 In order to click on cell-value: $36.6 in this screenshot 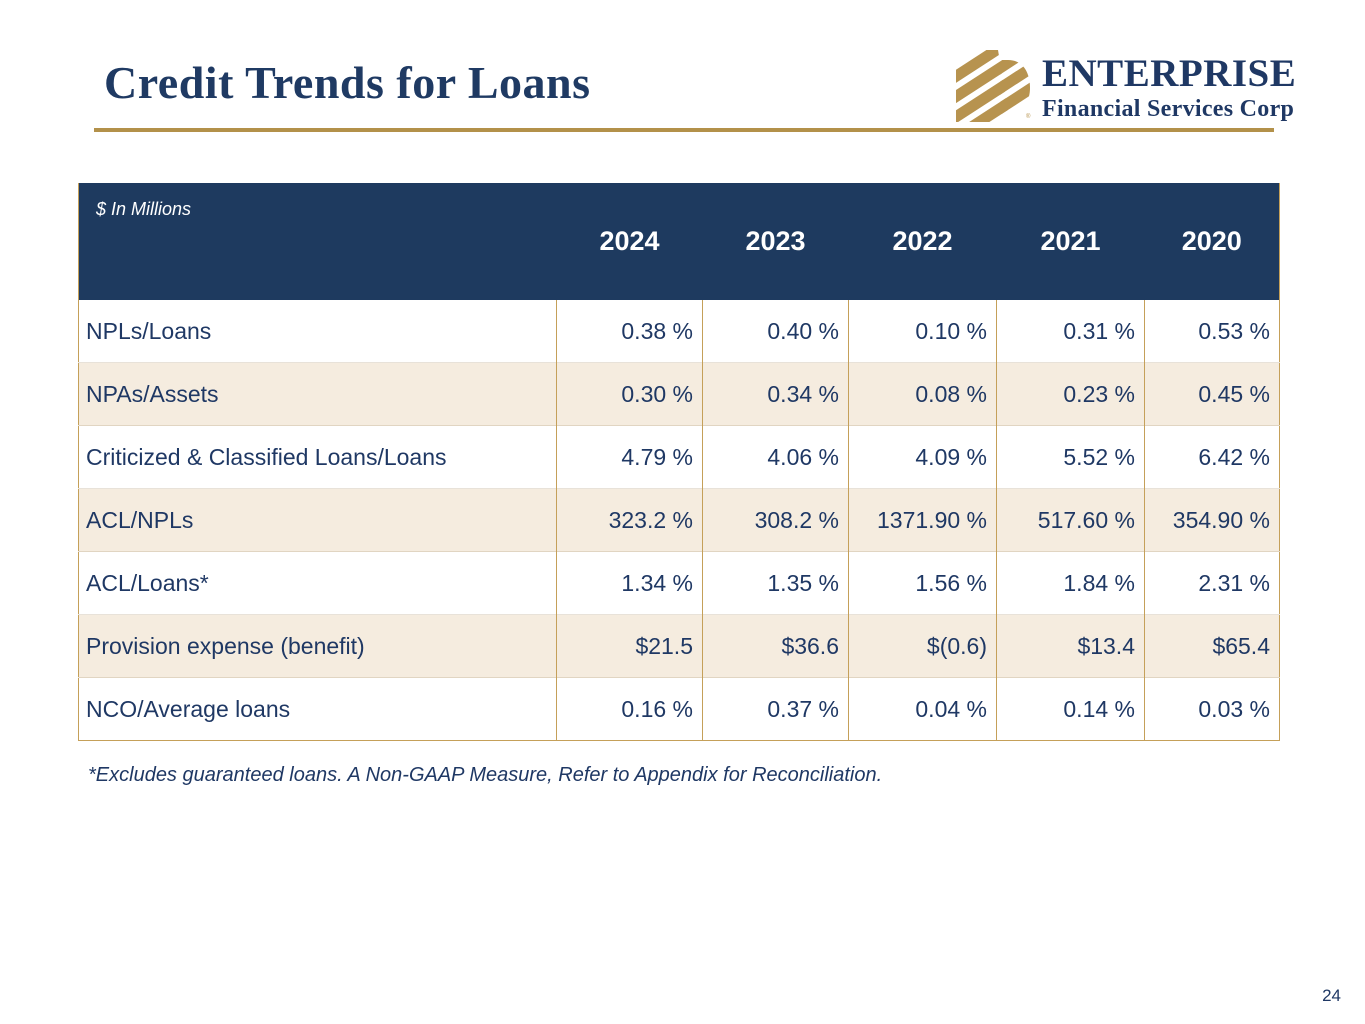, I will do `click(775, 646)`.